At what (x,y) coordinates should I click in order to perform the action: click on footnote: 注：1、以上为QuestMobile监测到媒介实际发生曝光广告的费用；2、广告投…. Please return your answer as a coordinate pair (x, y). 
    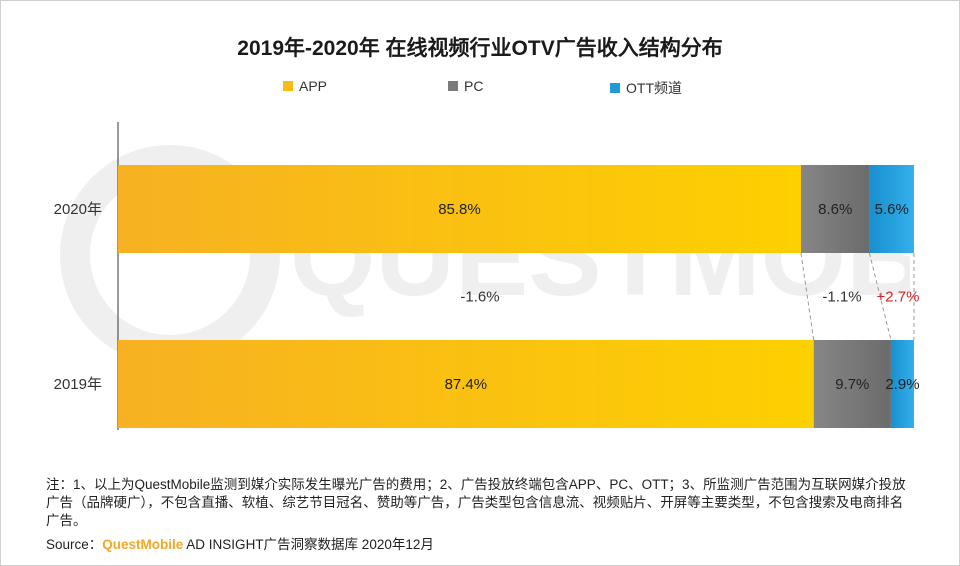
    Looking at the image, I should click on (476, 502).